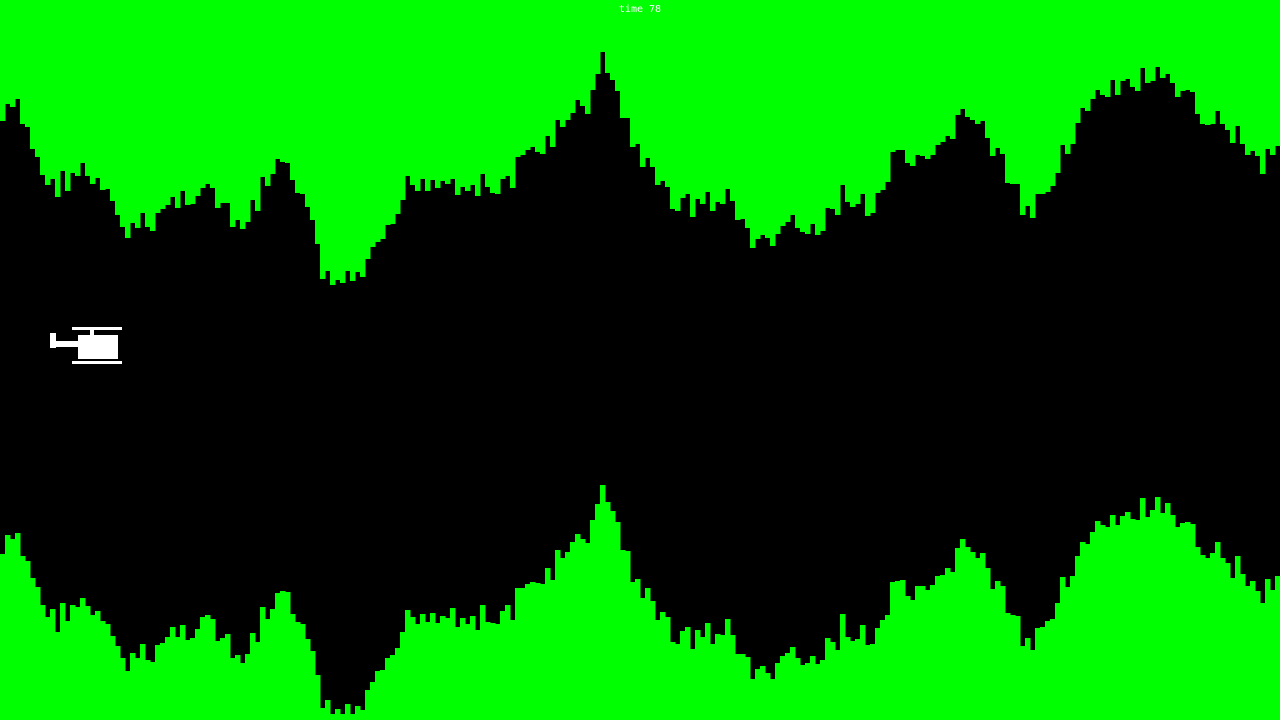 The width and height of the screenshot is (1280, 720). What do you see at coordinates (655, 9) in the screenshot?
I see `time-value: 78` at bounding box center [655, 9].